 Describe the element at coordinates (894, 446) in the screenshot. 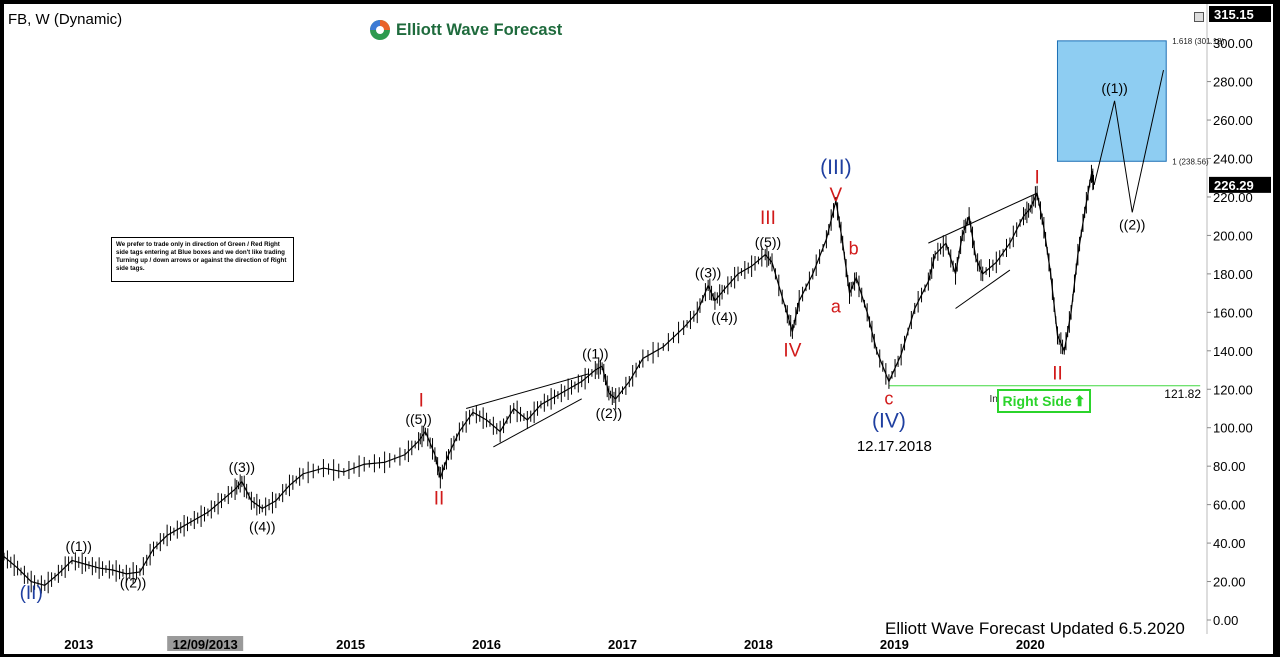

I see `wave-label: 12.17.2018` at that location.